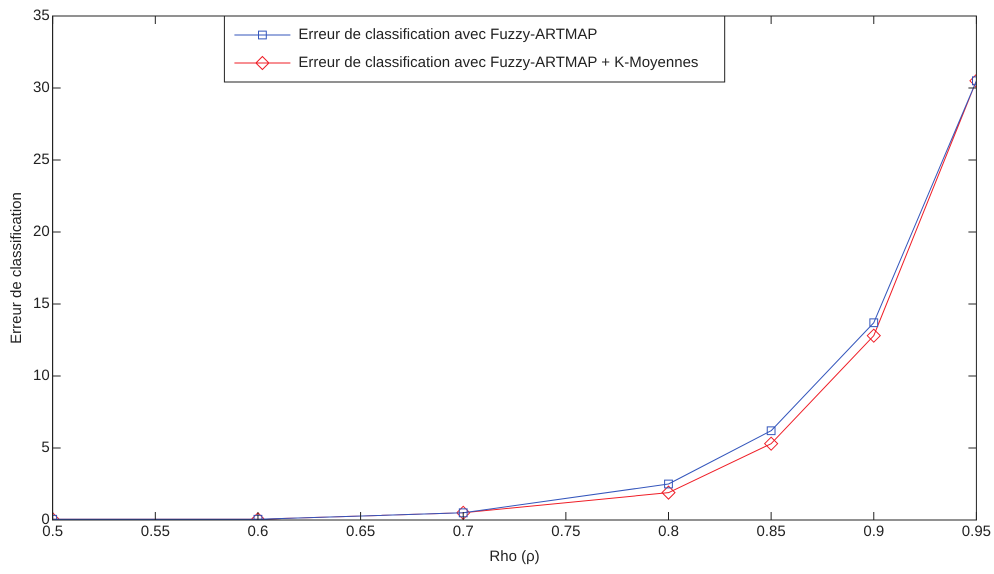  Describe the element at coordinates (361, 531) in the screenshot. I see `x-tick-label: 0.65` at that location.